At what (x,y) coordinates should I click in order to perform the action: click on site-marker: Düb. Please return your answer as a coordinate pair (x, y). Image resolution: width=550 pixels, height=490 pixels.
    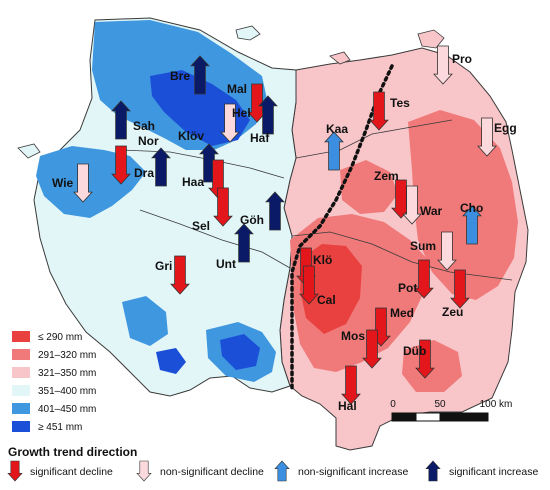
    Looking at the image, I should click on (419, 359).